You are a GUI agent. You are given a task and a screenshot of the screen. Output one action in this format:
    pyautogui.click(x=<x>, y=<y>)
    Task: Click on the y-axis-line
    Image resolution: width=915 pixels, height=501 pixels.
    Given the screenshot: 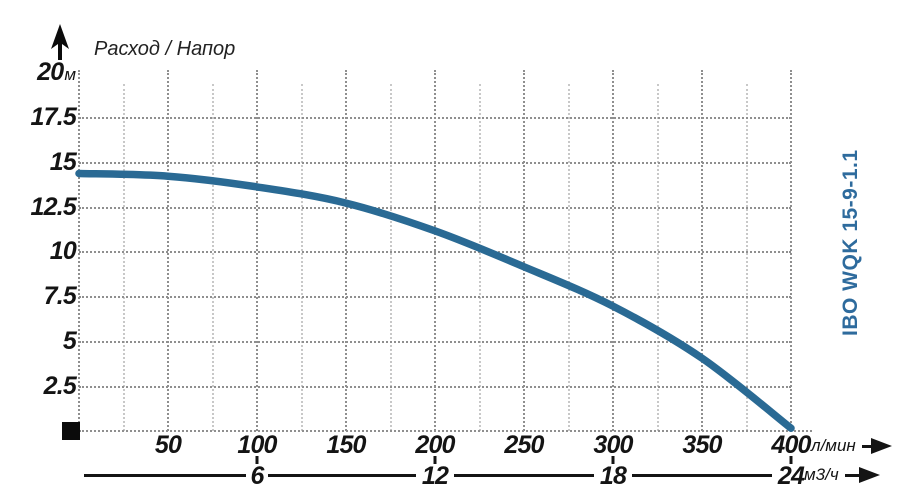 What is the action you would take?
    pyautogui.click(x=79, y=250)
    